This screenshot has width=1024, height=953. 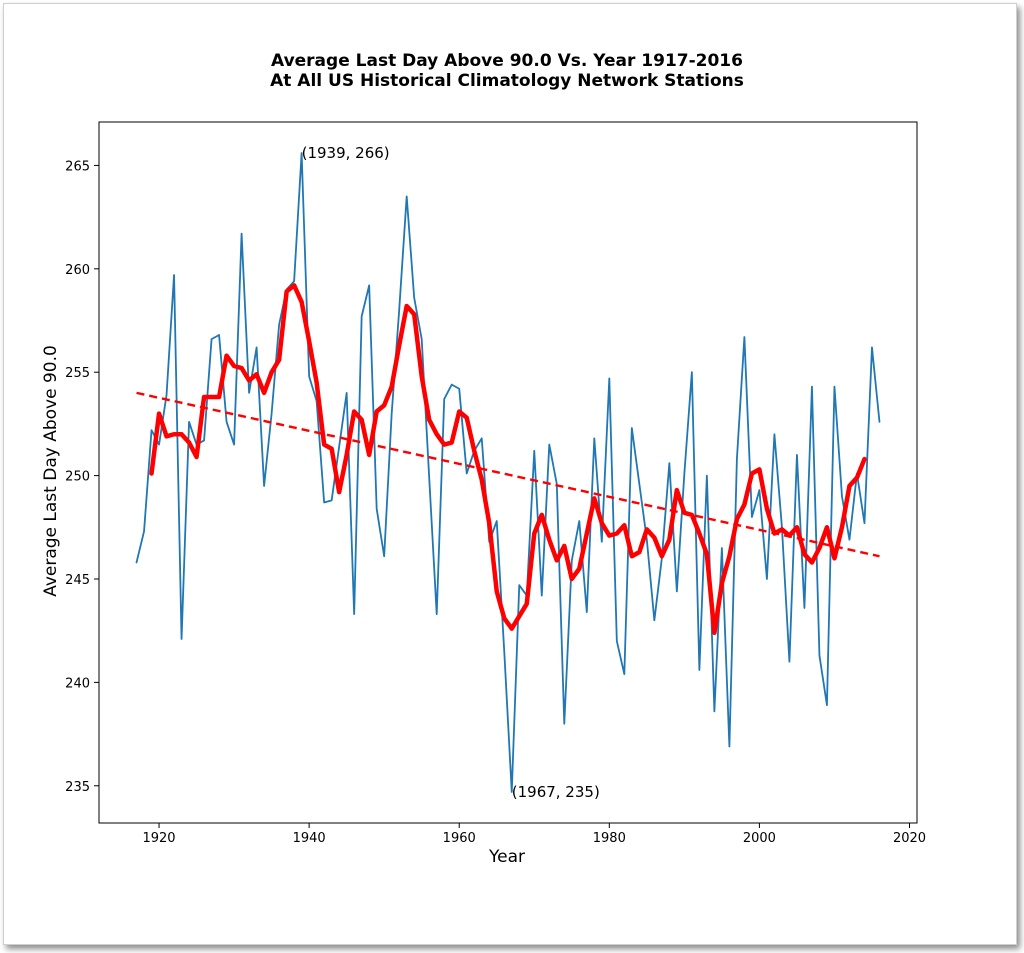 What do you see at coordinates (459, 838) in the screenshot?
I see `x-tick-label: 1960` at bounding box center [459, 838].